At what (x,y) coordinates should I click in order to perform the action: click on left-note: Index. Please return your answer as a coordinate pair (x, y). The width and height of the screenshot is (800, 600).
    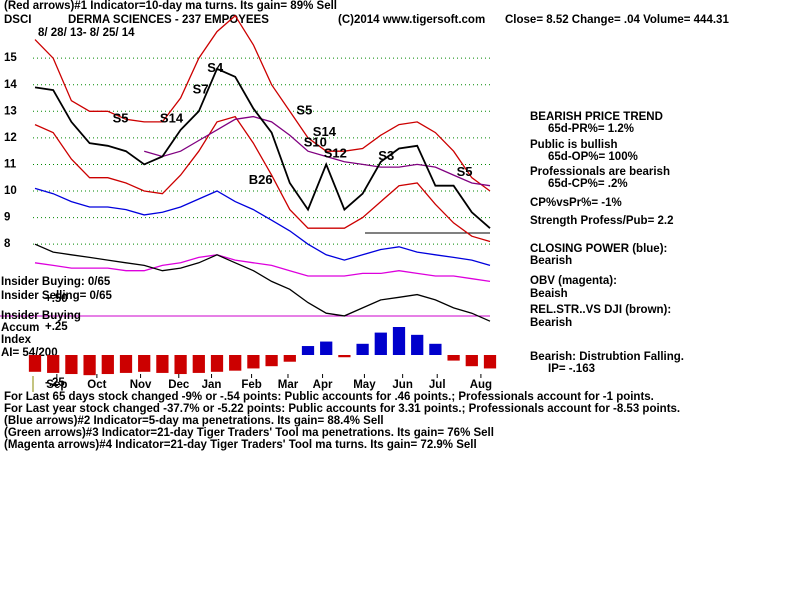
    Looking at the image, I should click on (16, 340).